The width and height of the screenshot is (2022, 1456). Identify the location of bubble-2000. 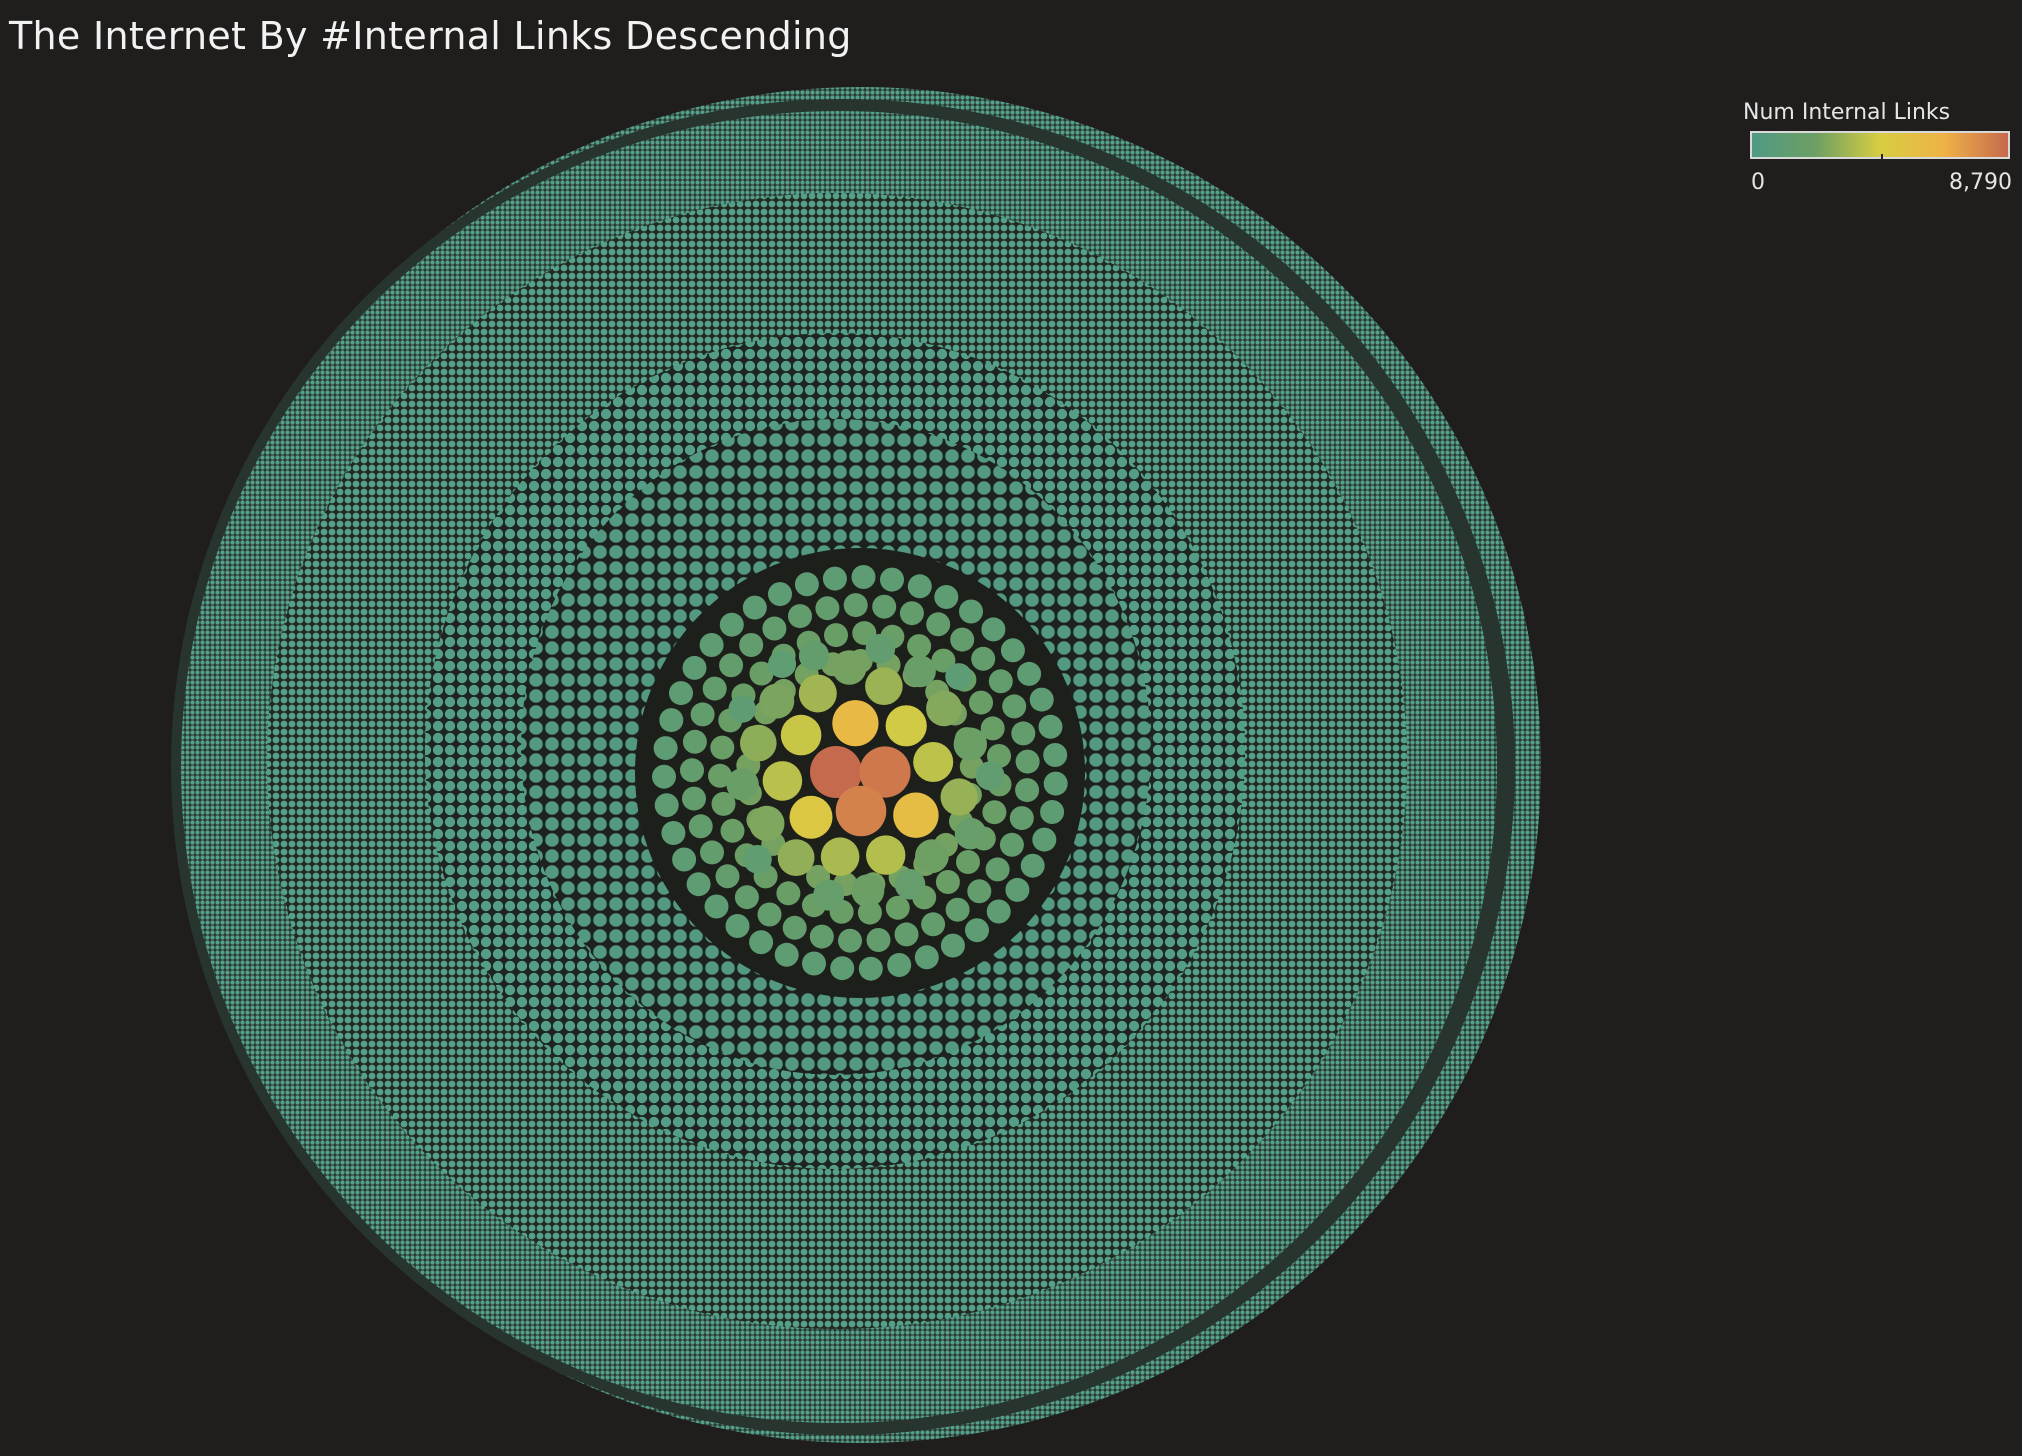
(829, 895).